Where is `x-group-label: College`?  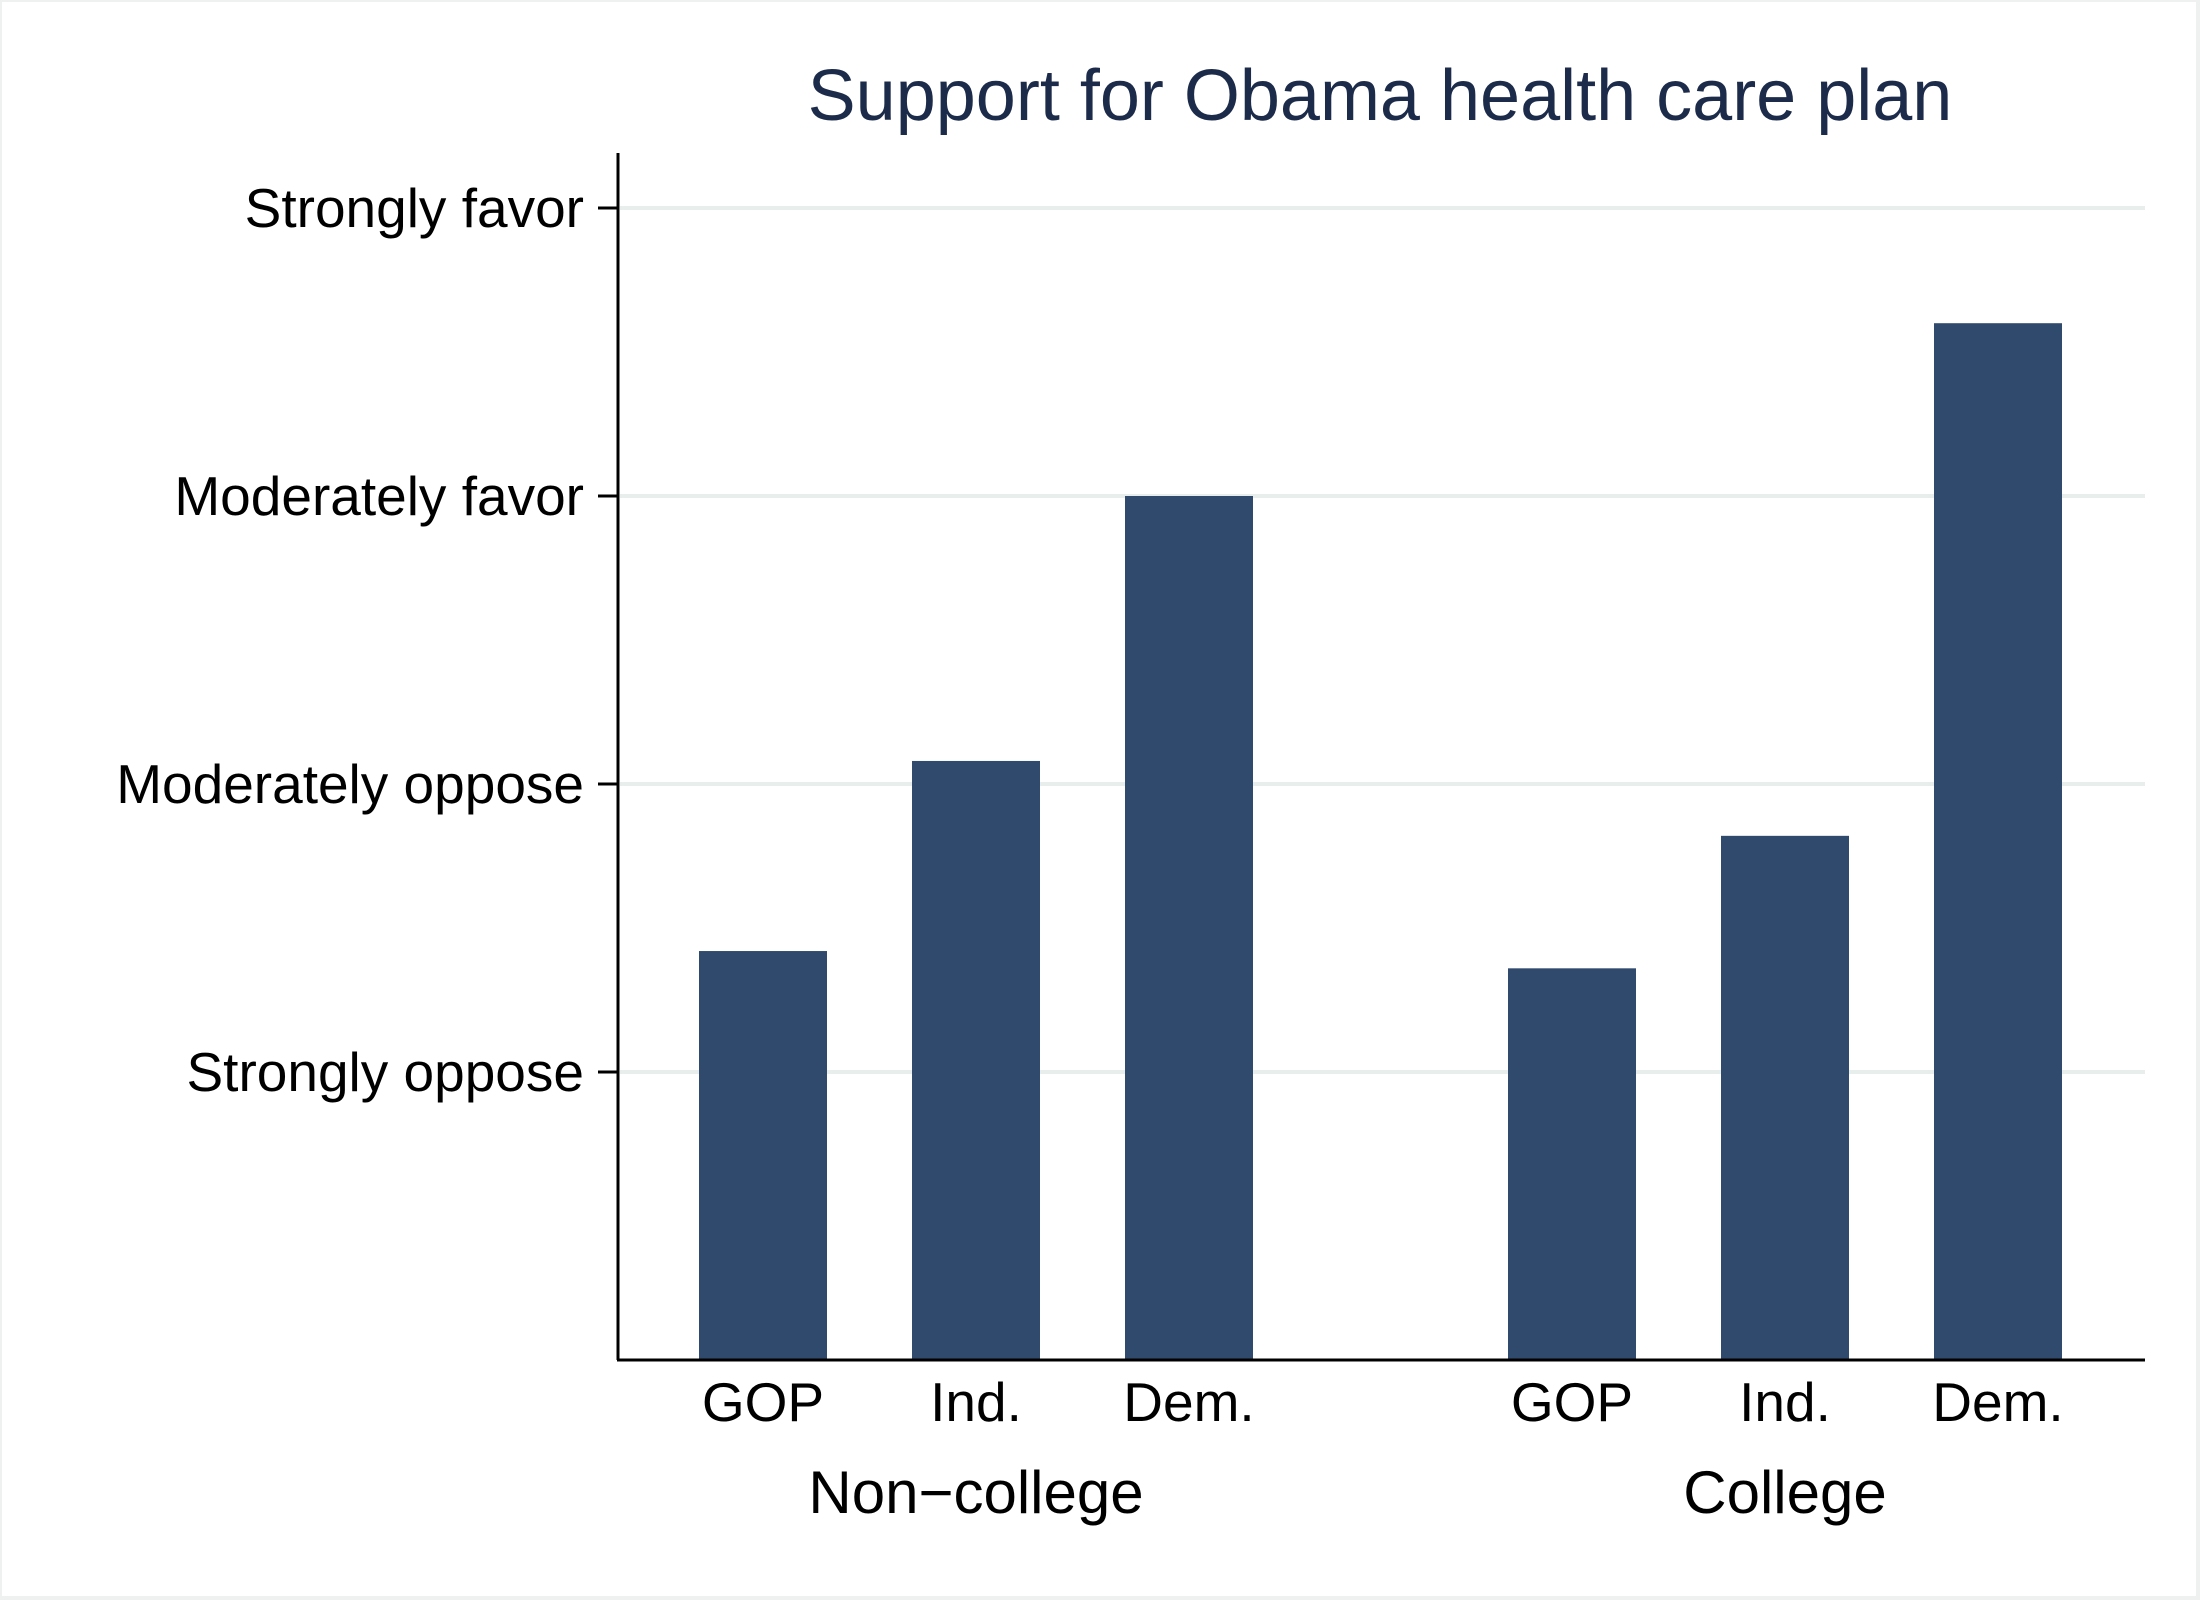
x-group-label: College is located at coordinates (1784, 1492).